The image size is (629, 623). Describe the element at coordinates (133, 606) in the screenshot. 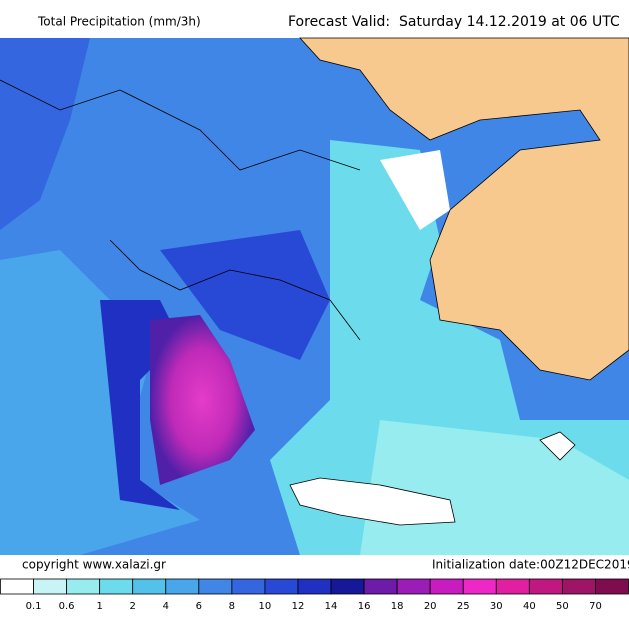

I see `legend-label: 2` at that location.